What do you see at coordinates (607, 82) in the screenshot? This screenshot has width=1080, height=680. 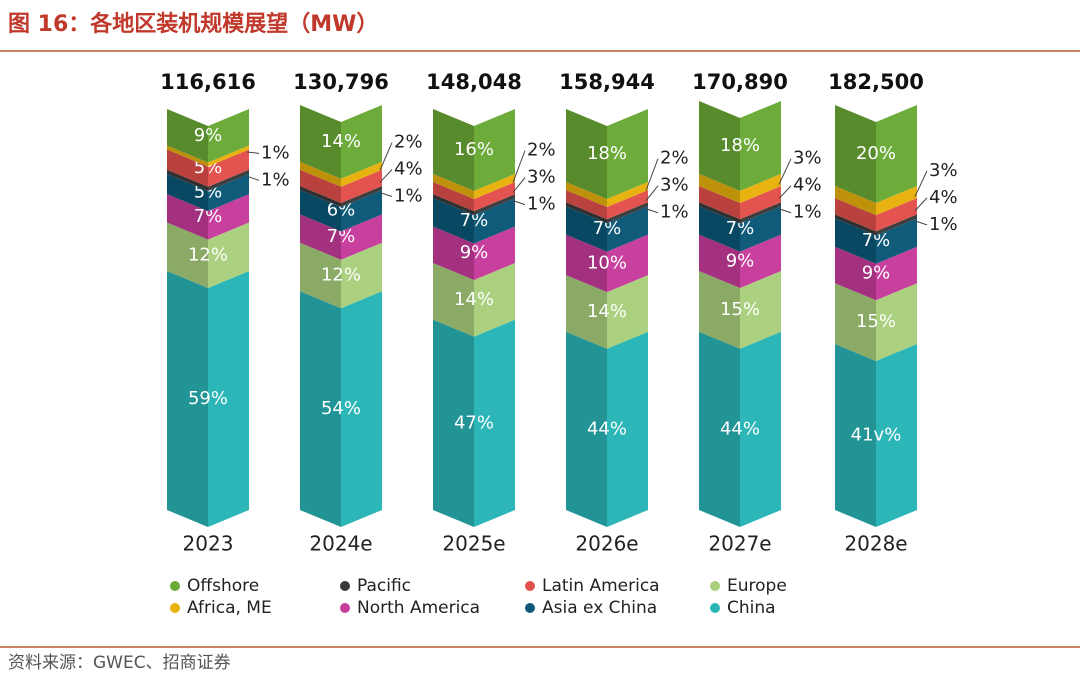 I see `total-label: 158,944` at bounding box center [607, 82].